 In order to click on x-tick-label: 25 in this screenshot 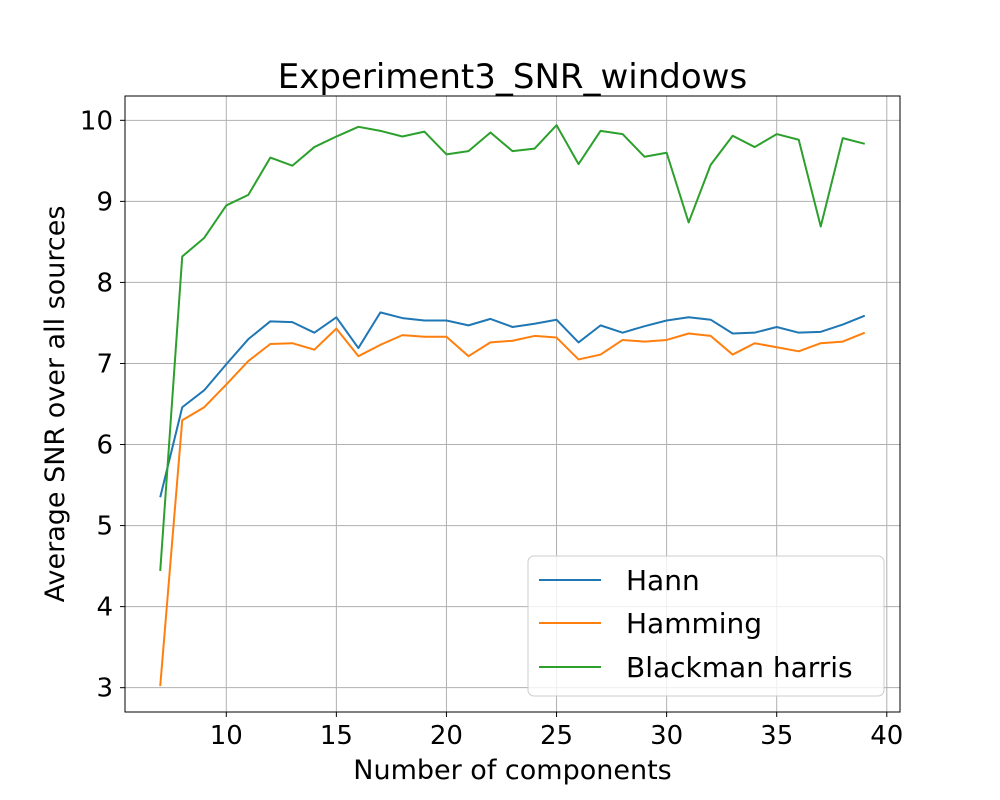, I will do `click(556, 736)`.